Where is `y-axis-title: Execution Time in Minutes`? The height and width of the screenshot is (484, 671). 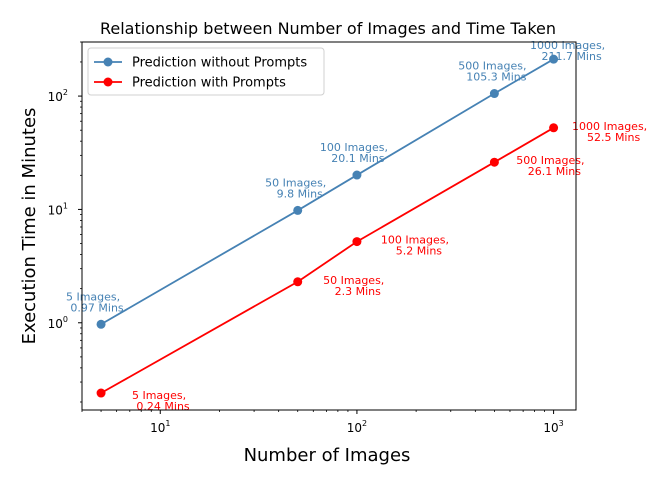 y-axis-title: Execution Time in Minutes is located at coordinates (29, 226).